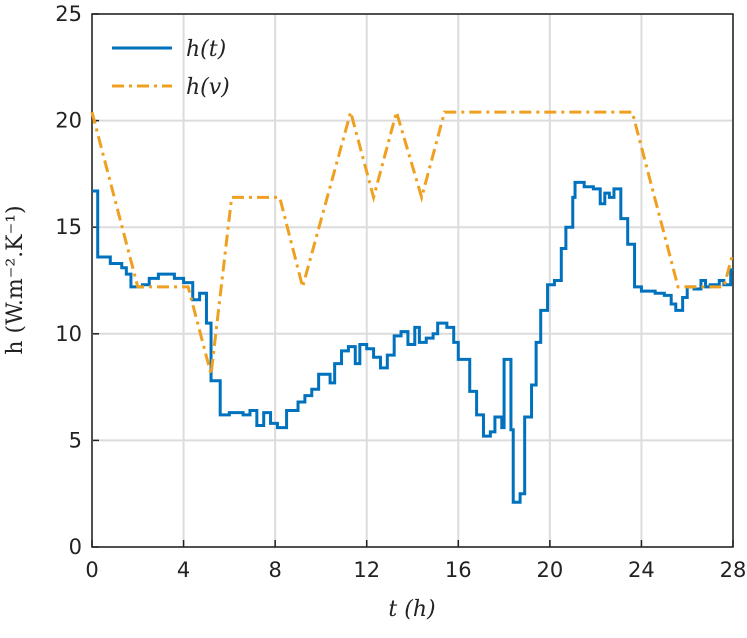 This screenshot has height=638, width=747. Describe the element at coordinates (68, 14) in the screenshot. I see `y-tick-label: 25` at that location.